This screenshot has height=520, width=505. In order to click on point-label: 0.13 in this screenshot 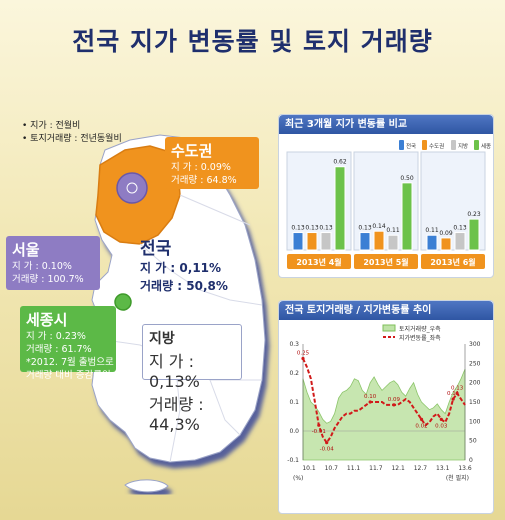, I will do `click(457, 388)`.